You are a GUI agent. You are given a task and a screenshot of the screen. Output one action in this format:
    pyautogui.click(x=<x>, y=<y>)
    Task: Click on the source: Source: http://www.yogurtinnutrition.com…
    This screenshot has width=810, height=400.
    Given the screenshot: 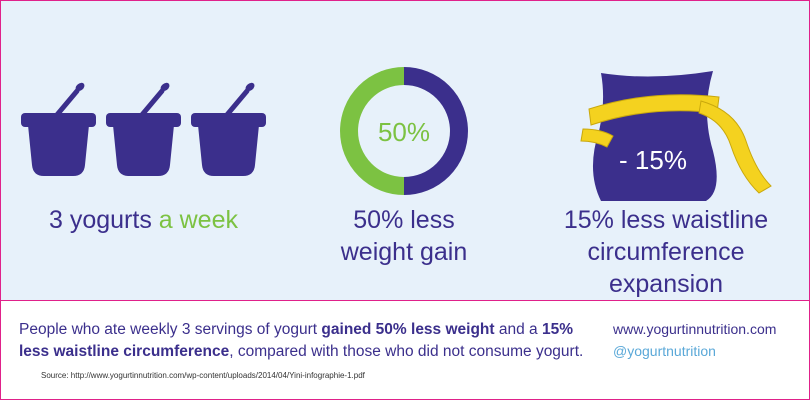 What is the action you would take?
    pyautogui.click(x=203, y=375)
    